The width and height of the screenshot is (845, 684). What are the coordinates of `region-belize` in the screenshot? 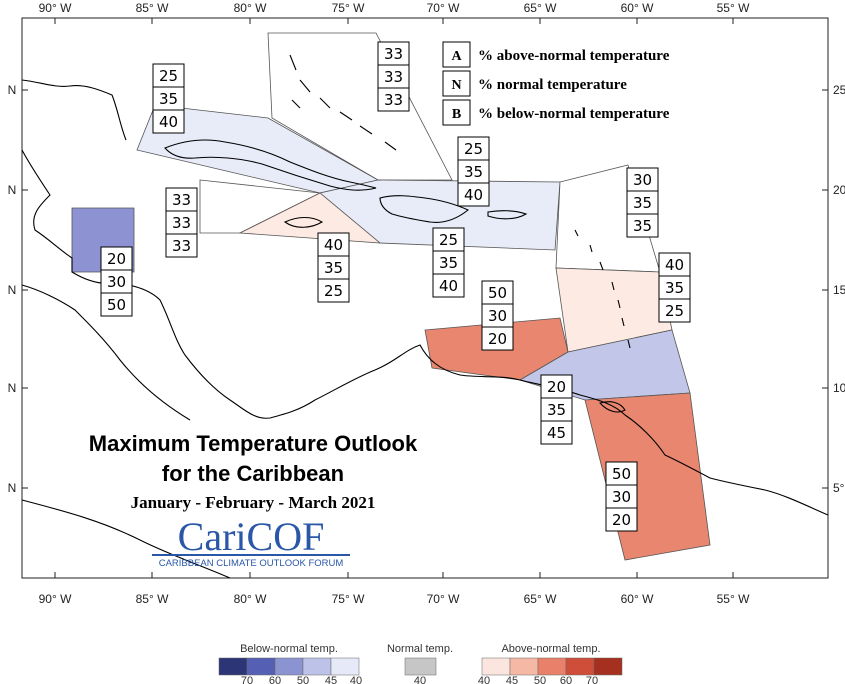 It's located at (103, 240).